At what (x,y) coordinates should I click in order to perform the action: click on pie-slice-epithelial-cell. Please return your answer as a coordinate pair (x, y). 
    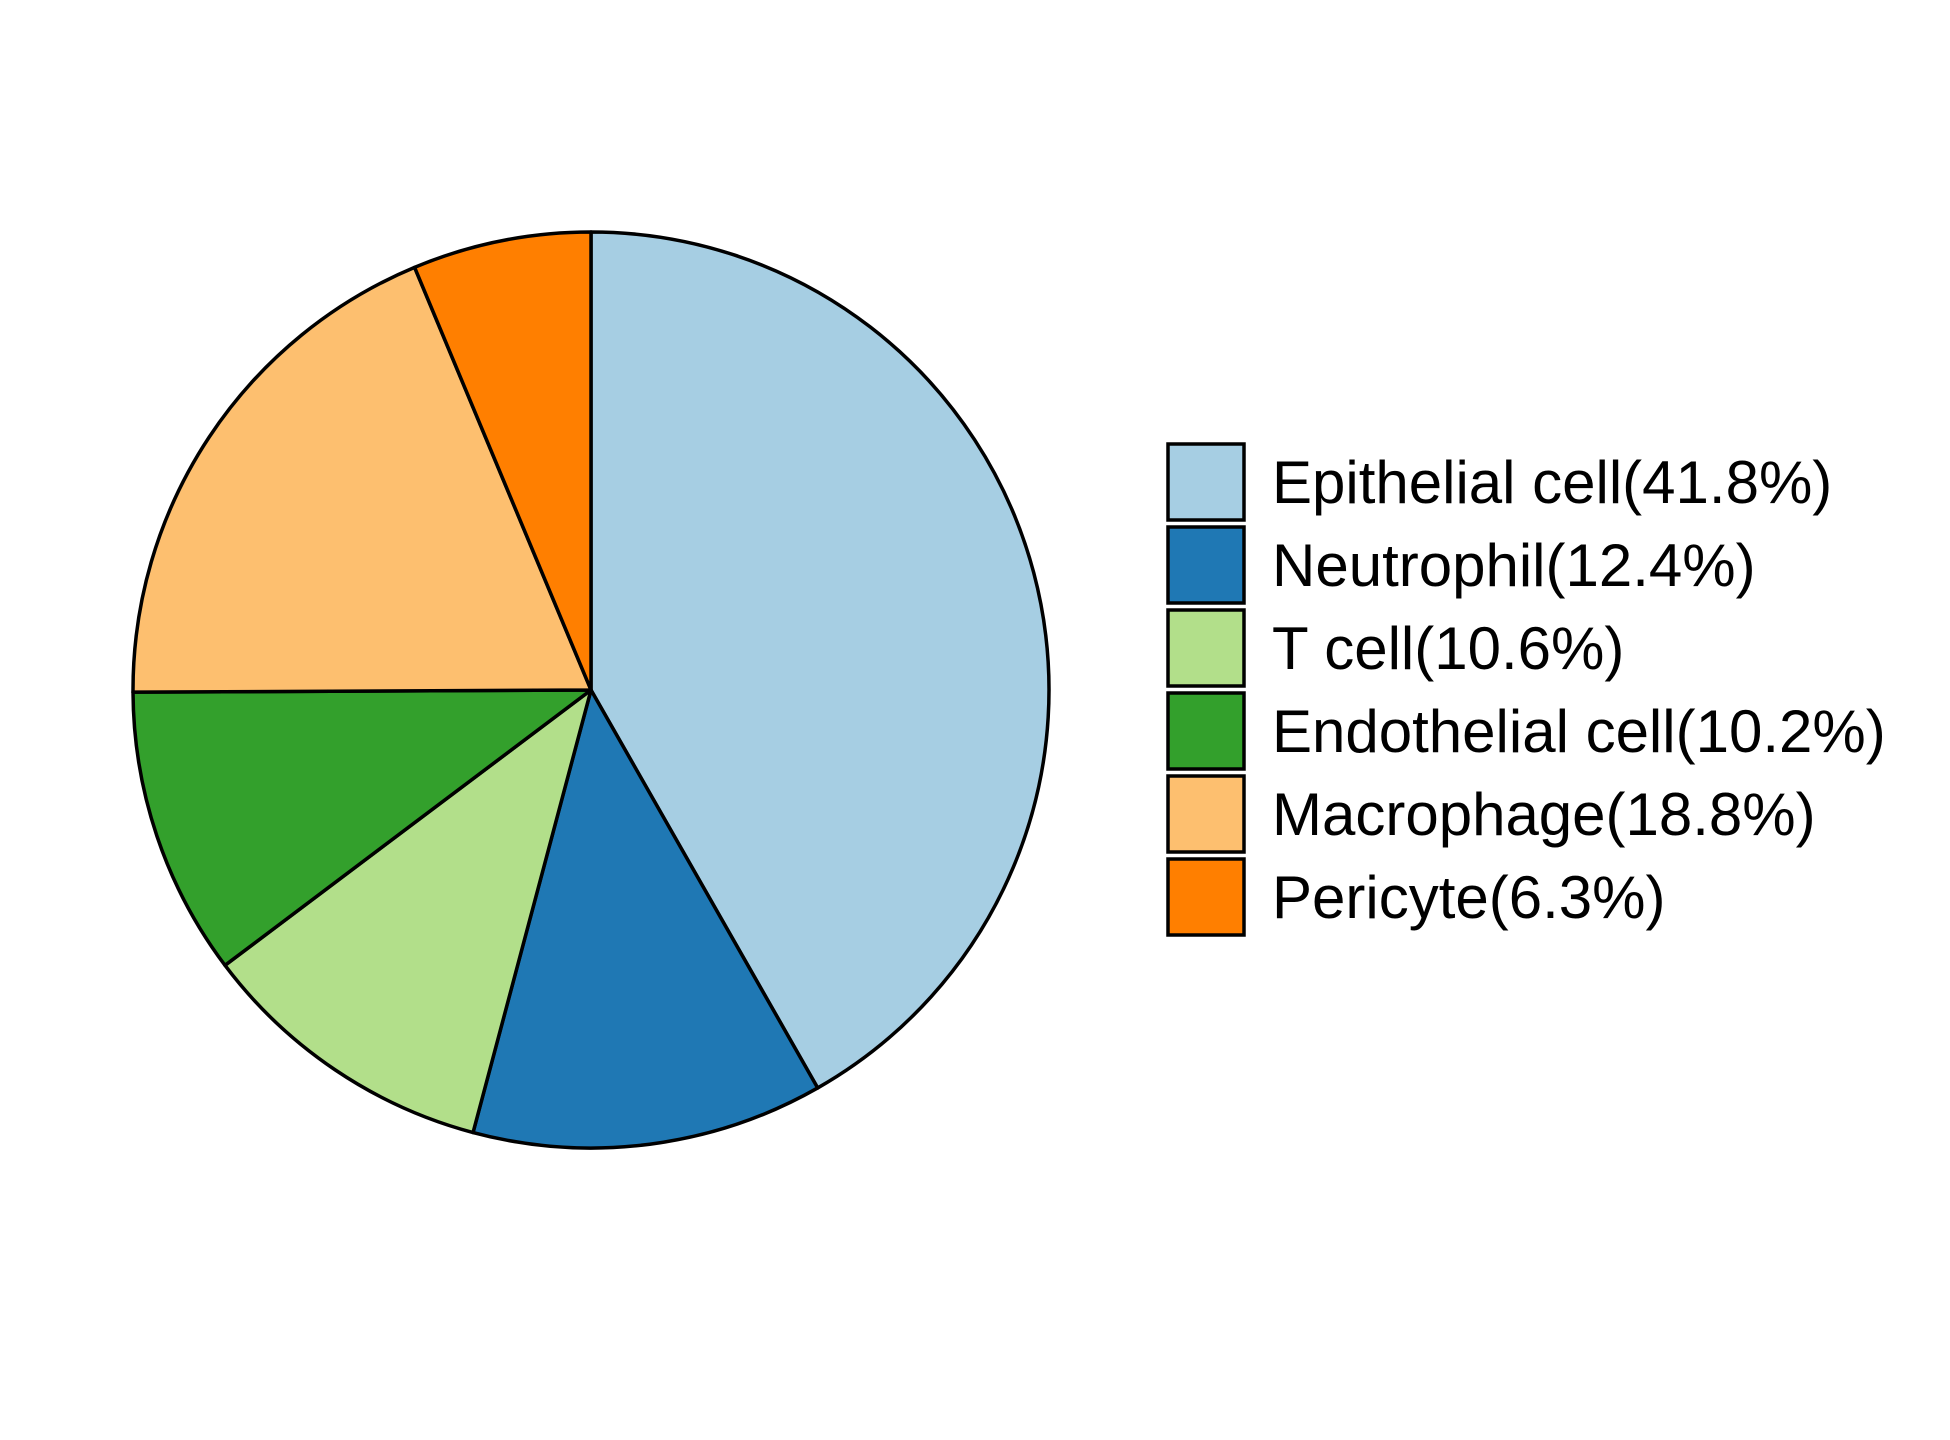
    Looking at the image, I should click on (820, 660).